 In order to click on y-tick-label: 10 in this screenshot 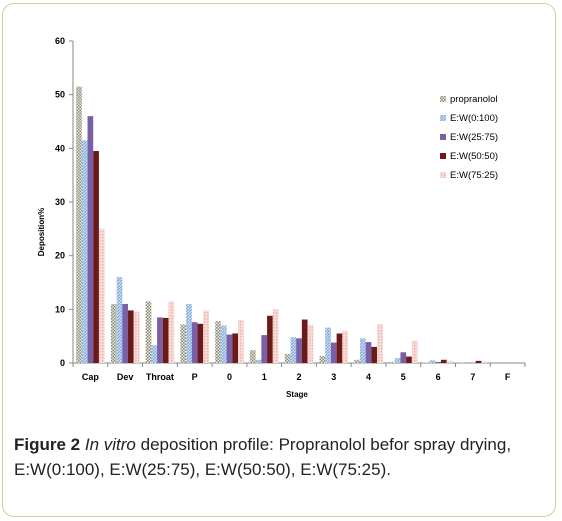, I will do `click(60, 309)`.